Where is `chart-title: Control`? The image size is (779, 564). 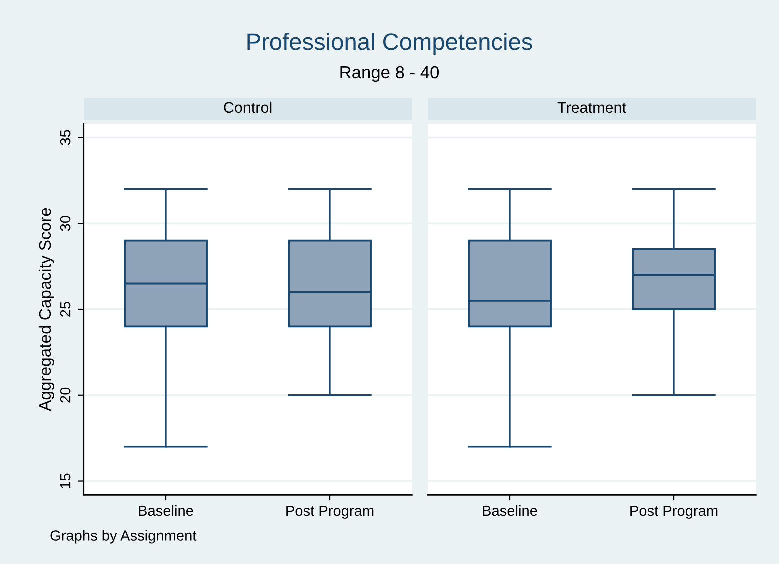 chart-title: Control is located at coordinates (248, 108).